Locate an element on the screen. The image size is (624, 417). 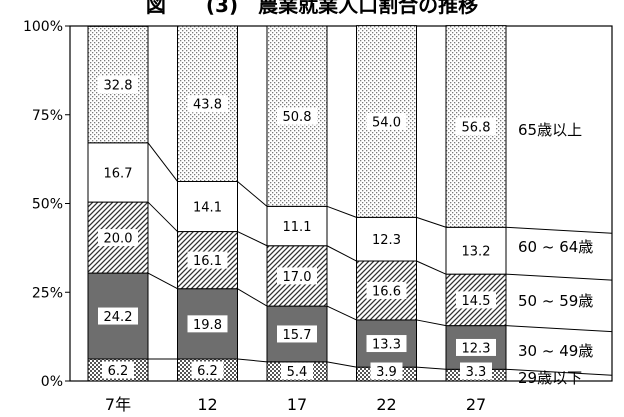
data-label: 14.5 is located at coordinates (476, 301).